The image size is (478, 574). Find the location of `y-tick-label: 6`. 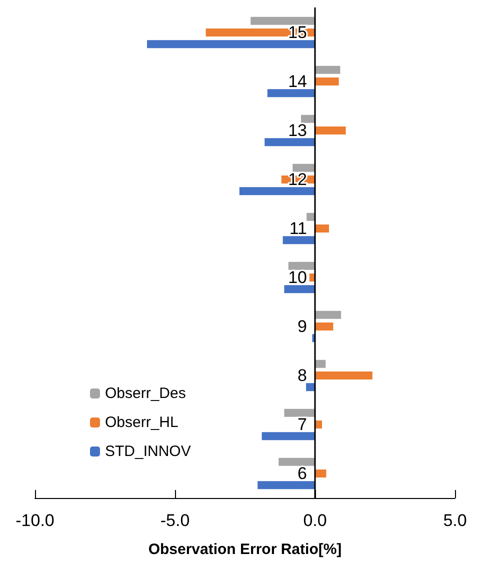

y-tick-label: 6 is located at coordinates (302, 473).